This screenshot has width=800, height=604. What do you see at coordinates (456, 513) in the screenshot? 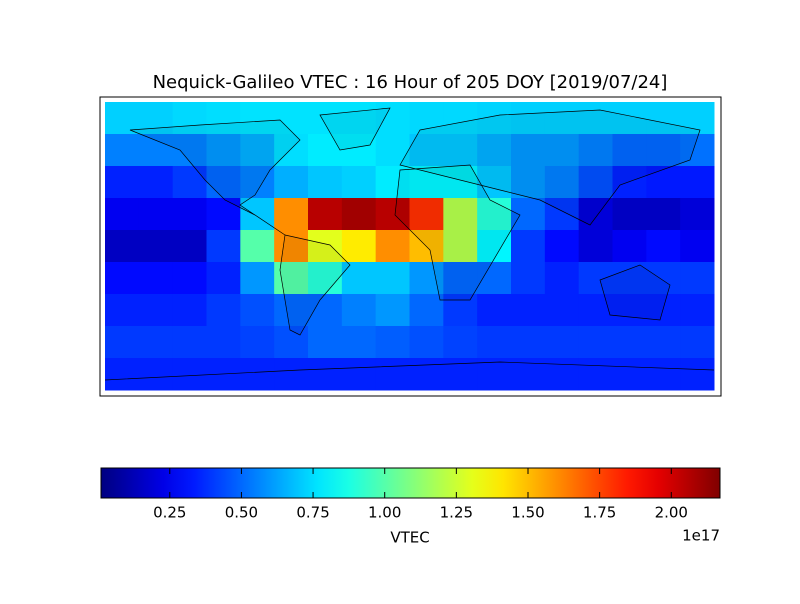
I see `colorbar-tick-label: 1.25` at bounding box center [456, 513].